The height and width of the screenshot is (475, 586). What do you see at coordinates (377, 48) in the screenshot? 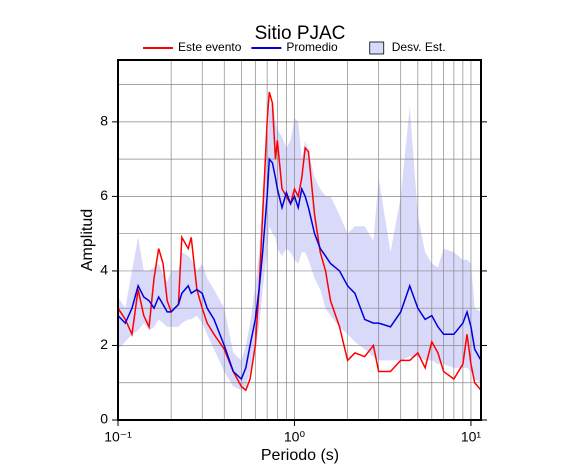
I see `legend-swatch` at bounding box center [377, 48].